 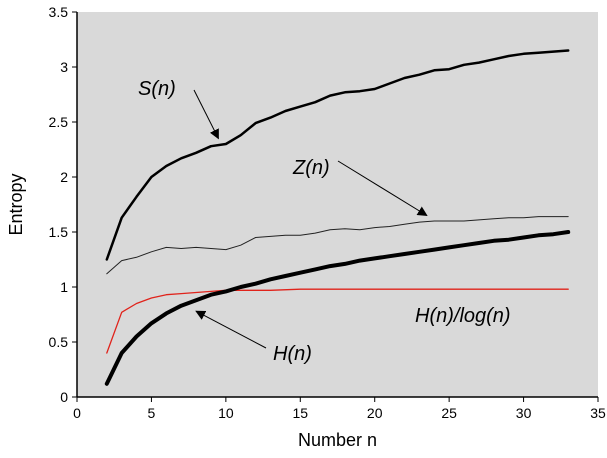 What do you see at coordinates (337, 440) in the screenshot?
I see `x-axis-label: Number n` at bounding box center [337, 440].